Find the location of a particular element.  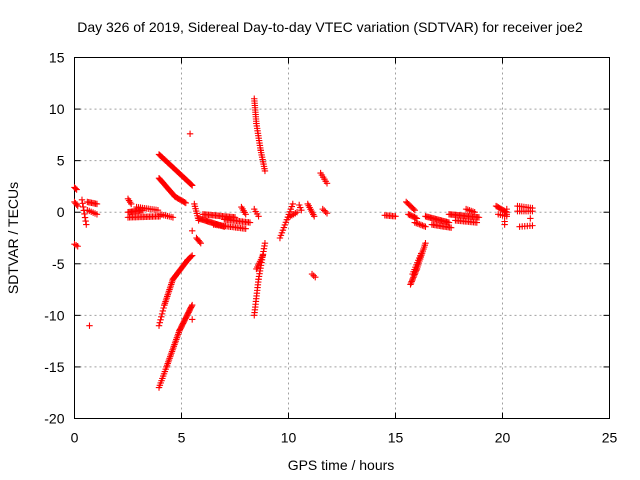

x-tick-label: 20 is located at coordinates (503, 438).